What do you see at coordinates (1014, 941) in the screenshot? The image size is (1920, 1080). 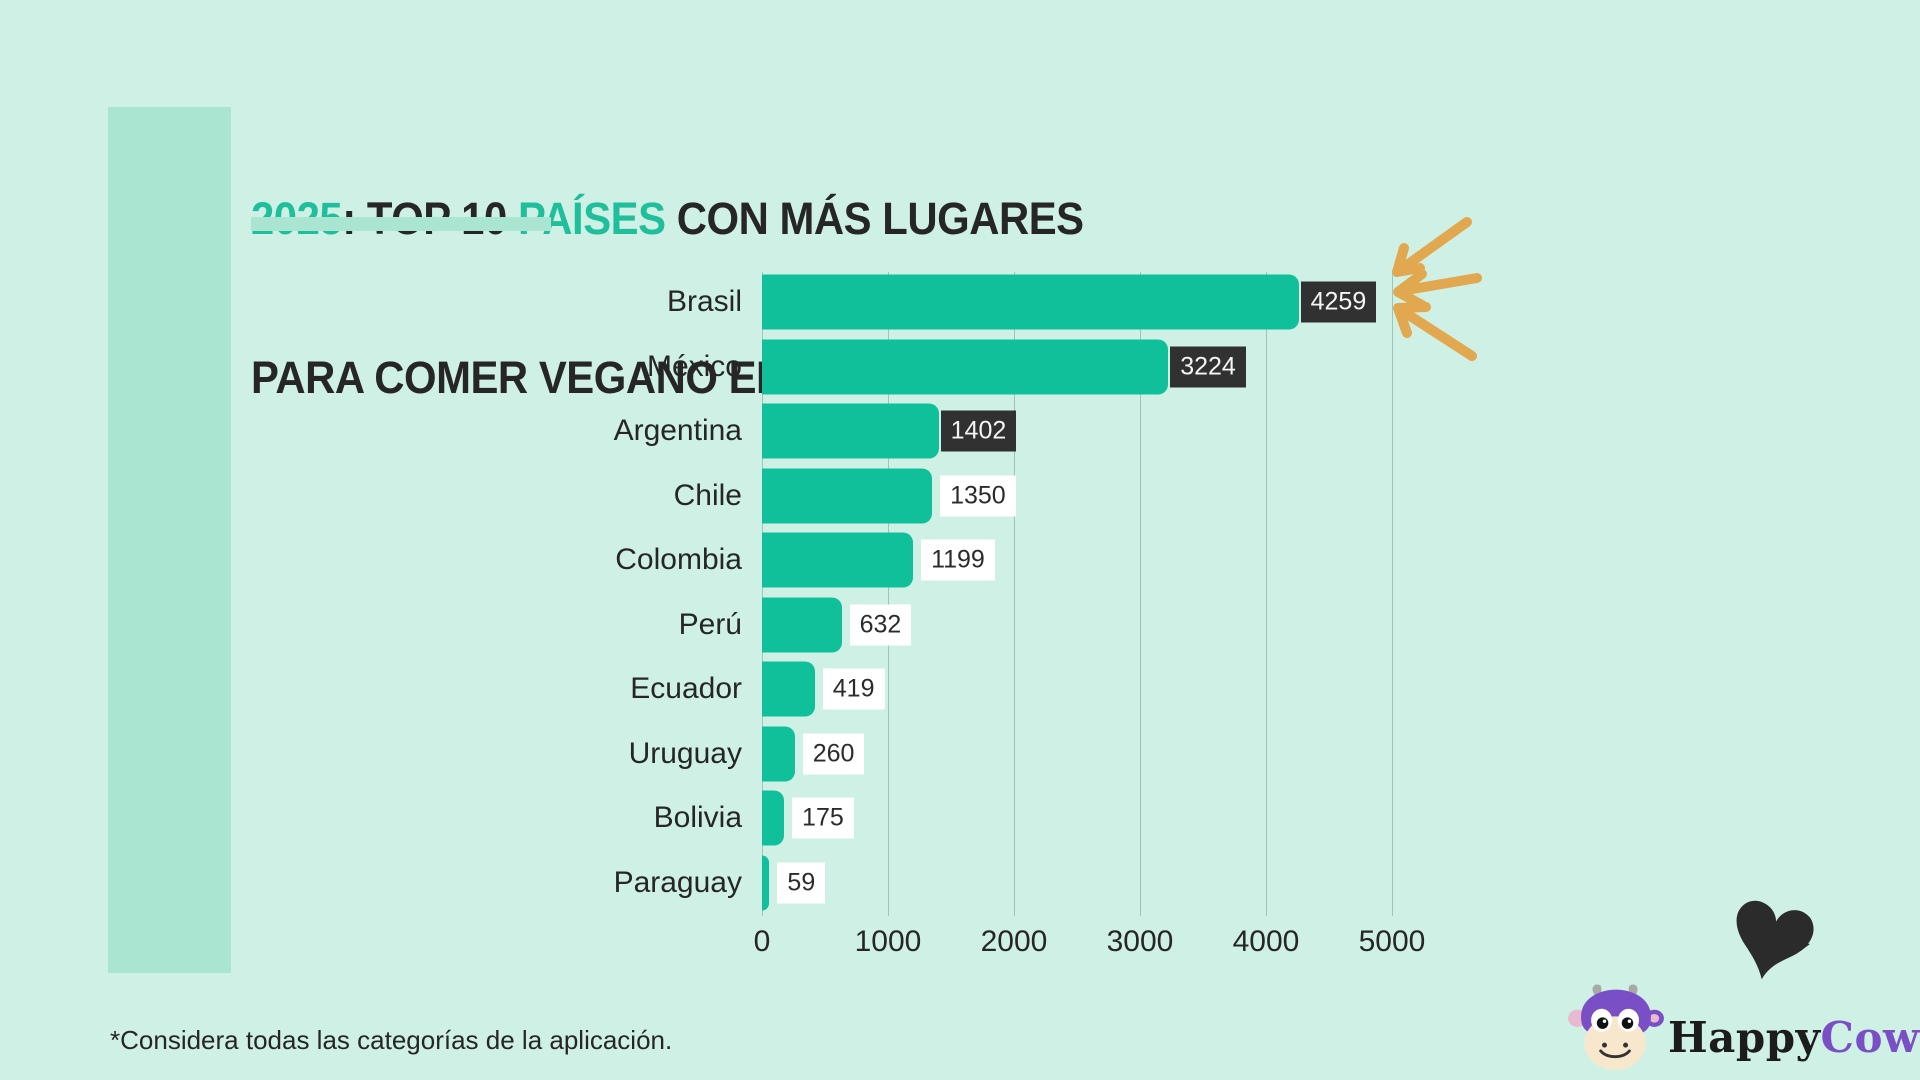 I see `x-tick-label: 2000` at bounding box center [1014, 941].